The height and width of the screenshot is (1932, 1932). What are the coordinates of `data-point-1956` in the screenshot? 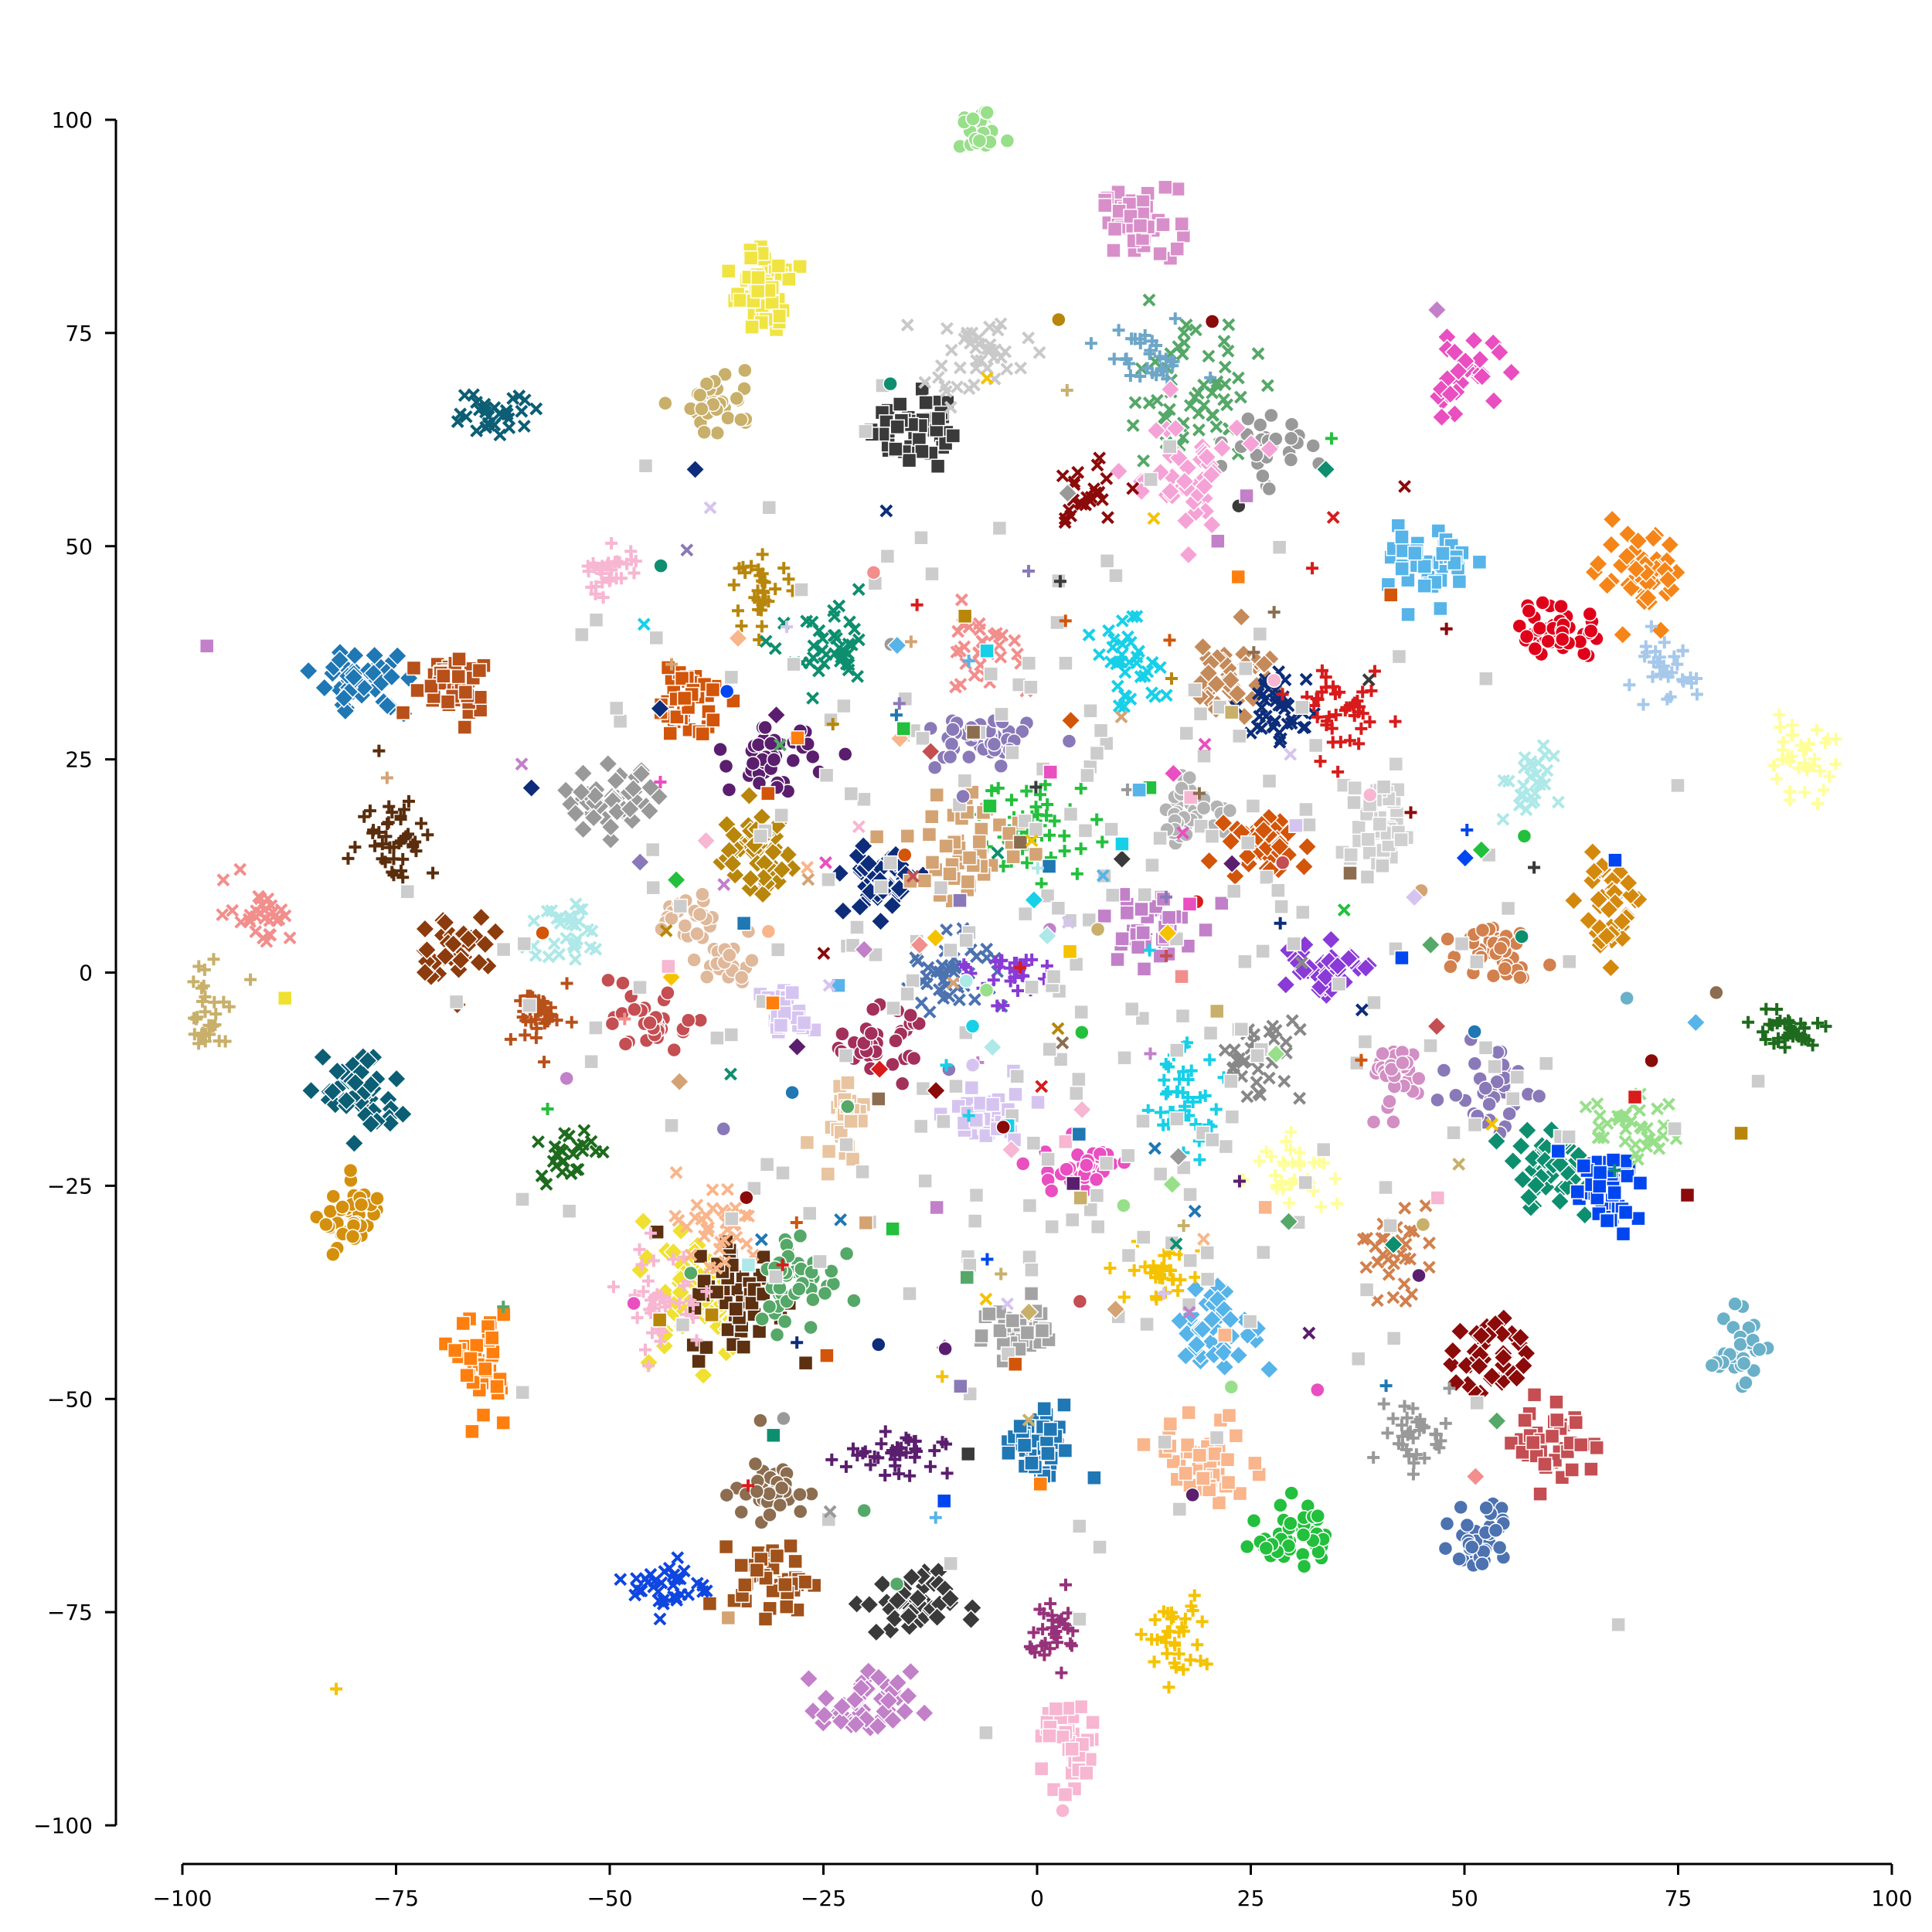 It's located at (1338, 965).